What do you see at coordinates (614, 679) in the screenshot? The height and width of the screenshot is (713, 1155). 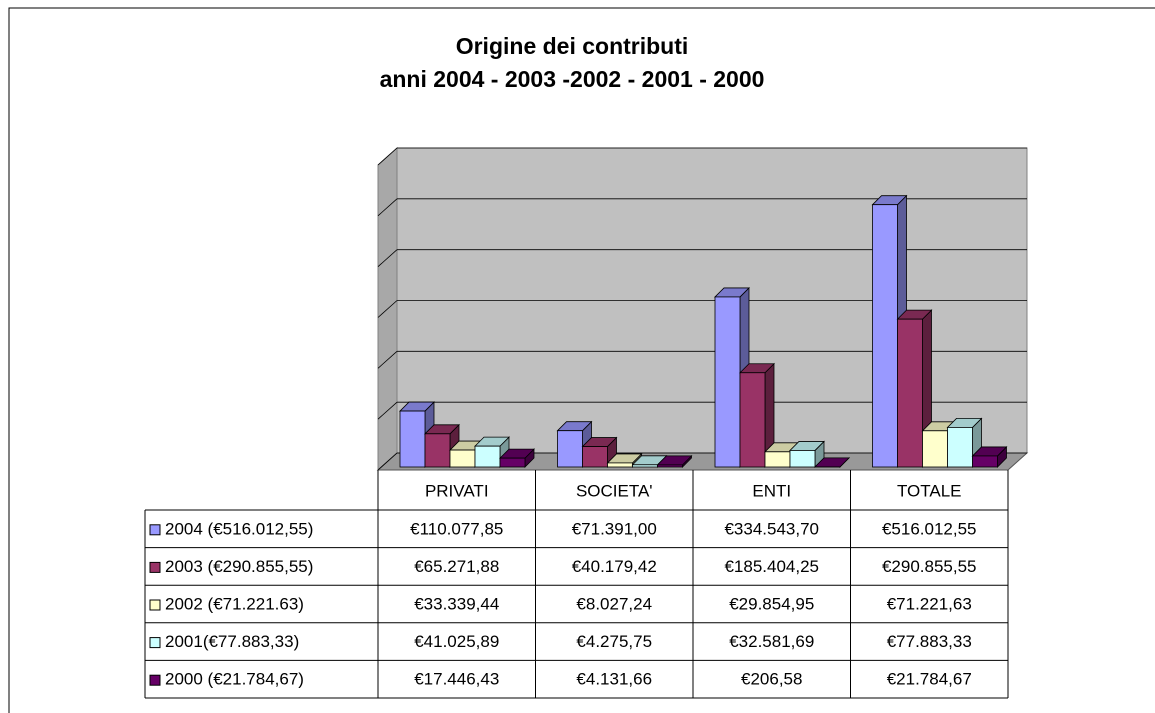 I see `data-label: €4.131,66` at bounding box center [614, 679].